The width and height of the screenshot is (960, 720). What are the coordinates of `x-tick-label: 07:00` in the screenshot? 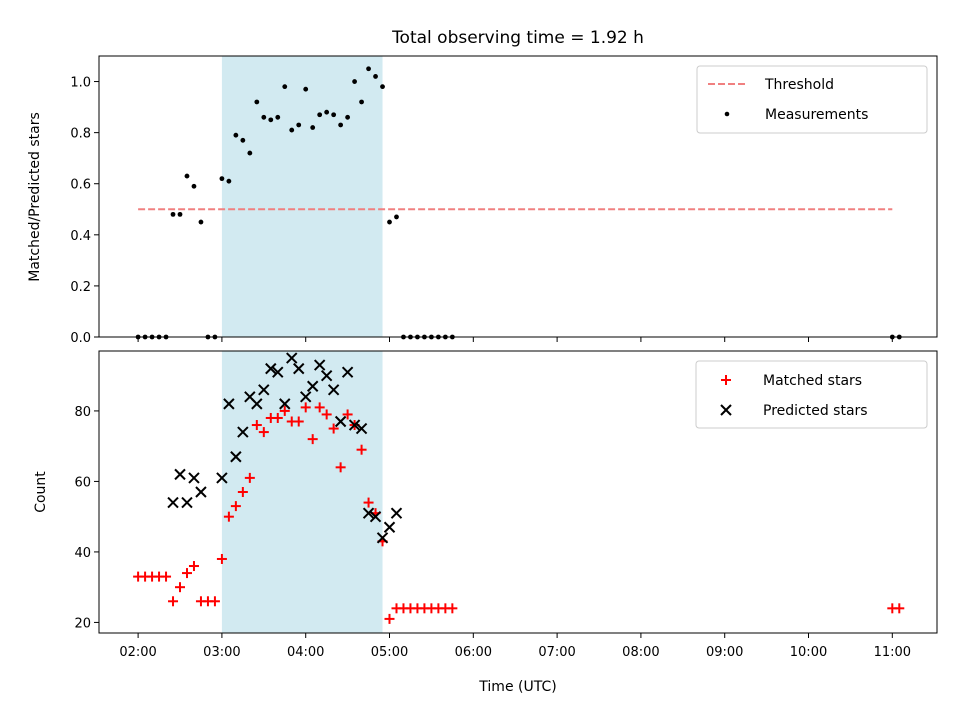 It's located at (556, 652).